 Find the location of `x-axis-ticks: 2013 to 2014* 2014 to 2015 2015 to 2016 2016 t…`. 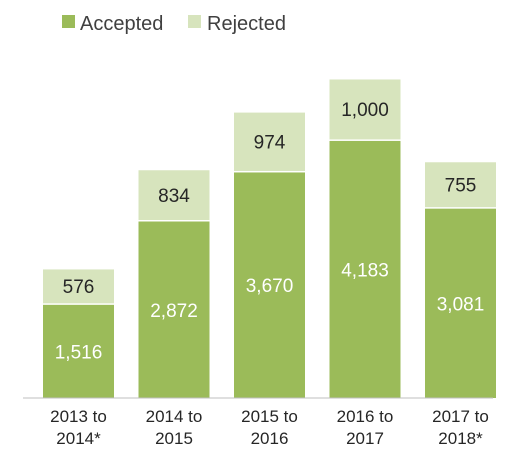

x-axis-ticks: 2013 to 2014* 2014 to 2015 2015 to 2016 2016 t… is located at coordinates (269, 427).